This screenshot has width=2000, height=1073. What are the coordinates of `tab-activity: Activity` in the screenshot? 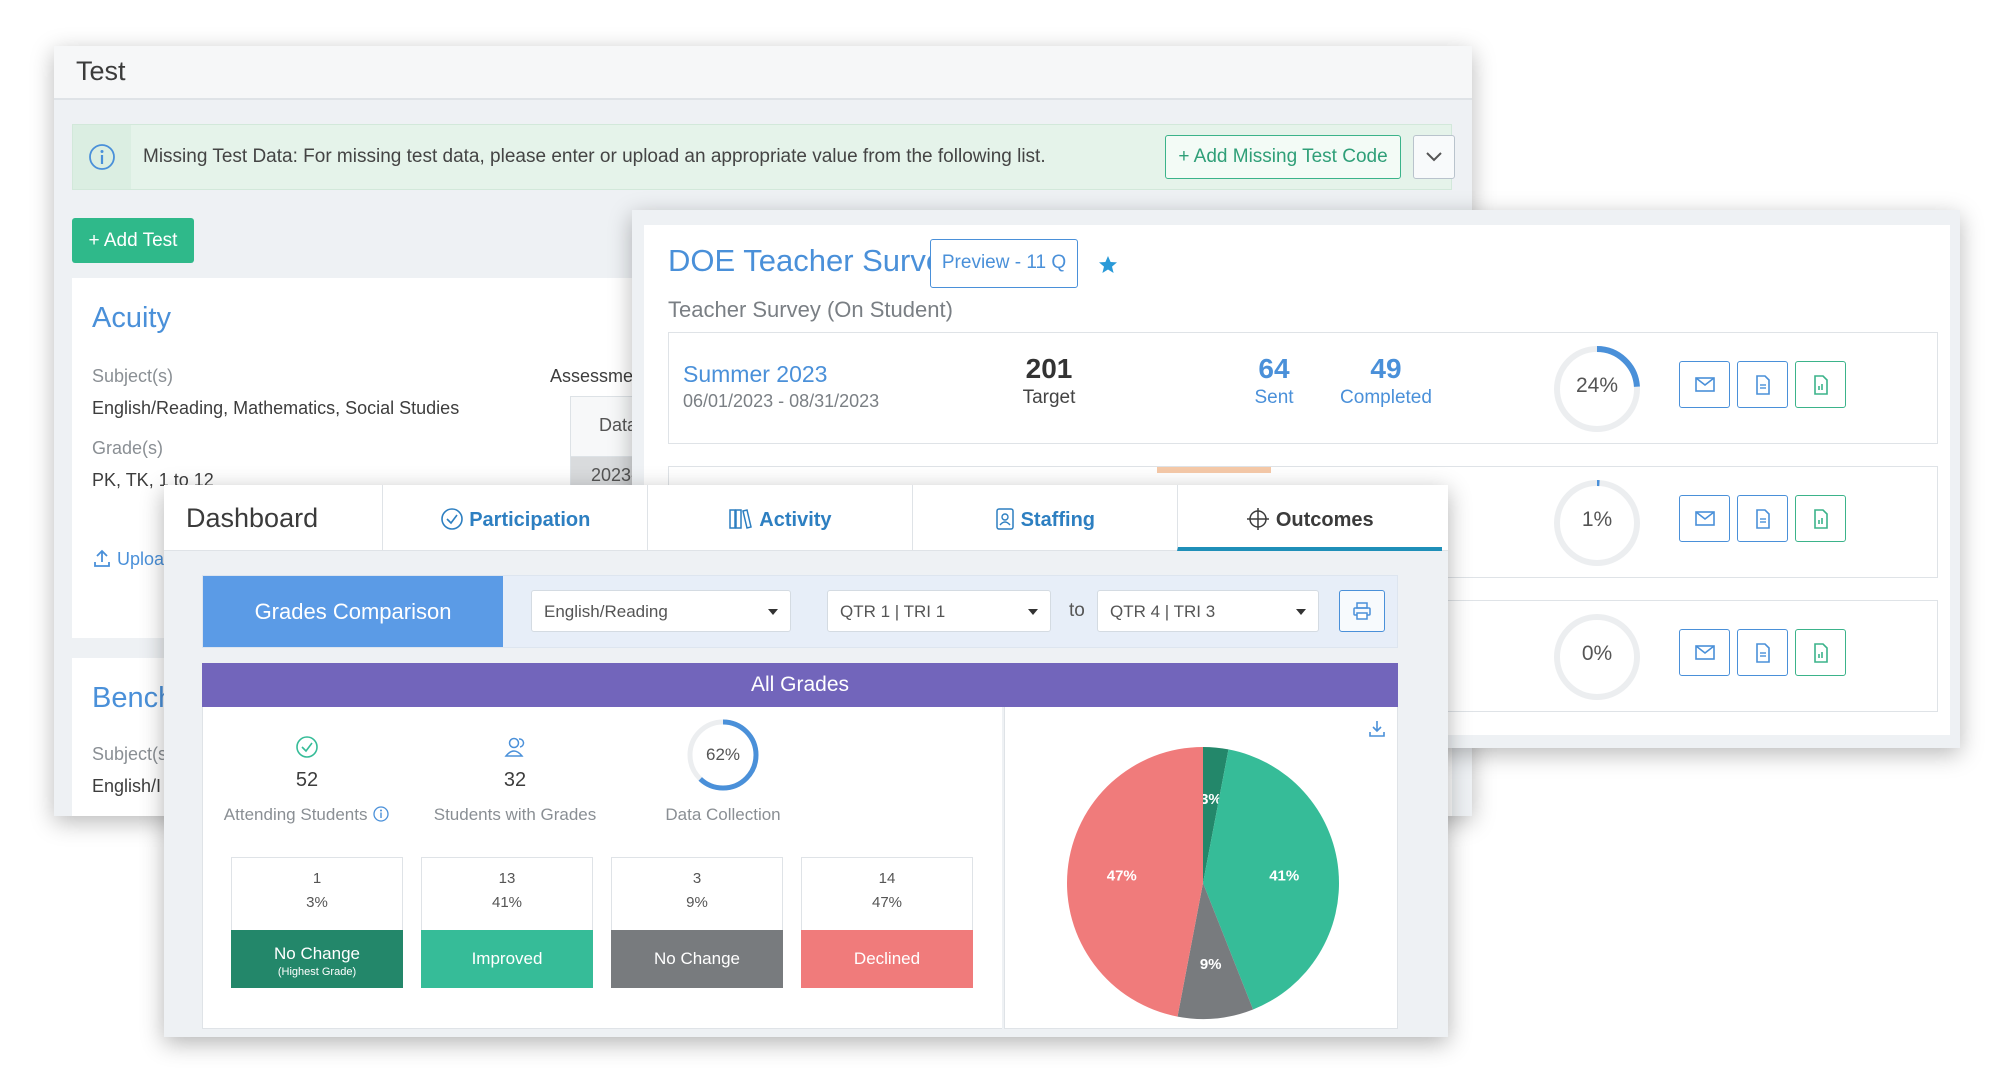 It's located at (779, 518).